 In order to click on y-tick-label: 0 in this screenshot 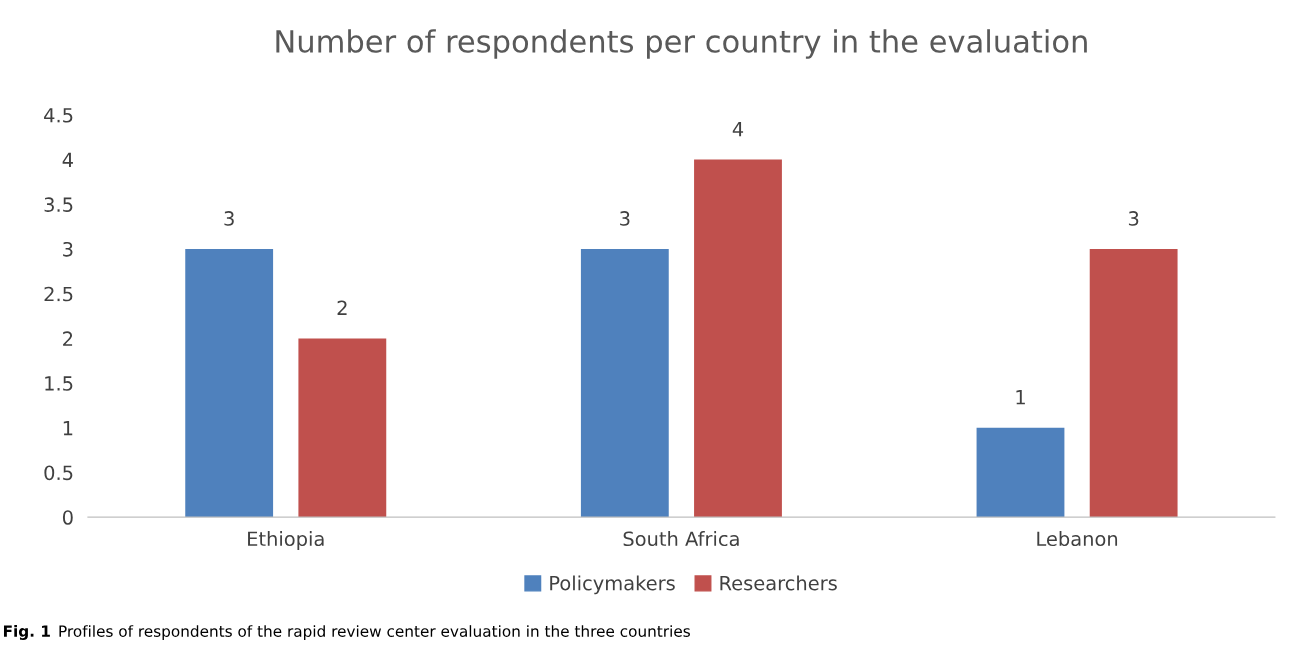, I will do `click(67, 517)`.